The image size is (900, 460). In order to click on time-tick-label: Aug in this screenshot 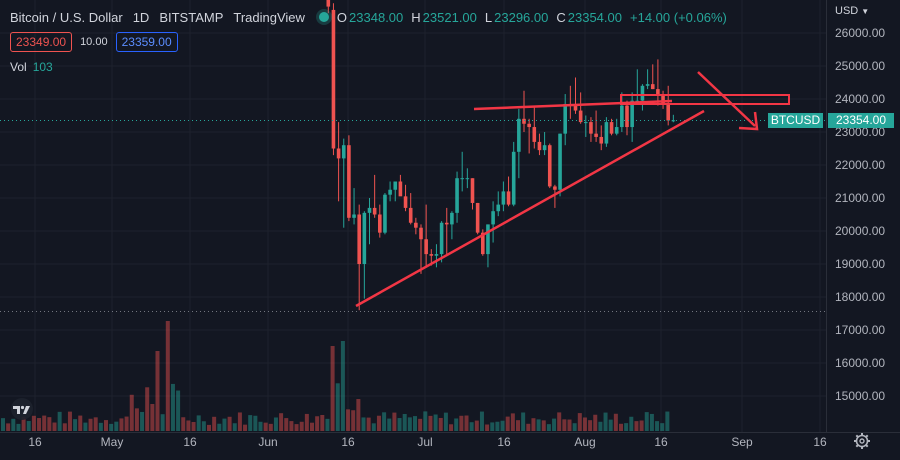, I will do `click(584, 442)`.